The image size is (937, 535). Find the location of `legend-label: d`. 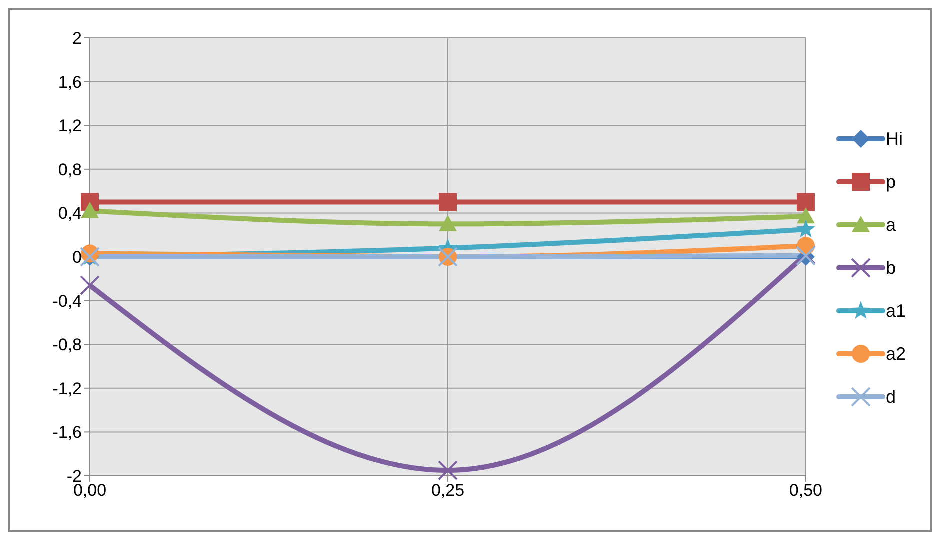

legend-label: d is located at coordinates (891, 397).